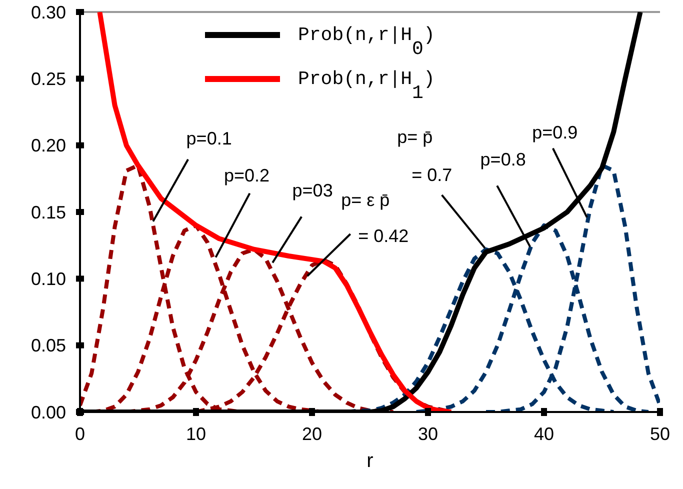  I want to click on y-tick-label: 0.00, so click(48, 412).